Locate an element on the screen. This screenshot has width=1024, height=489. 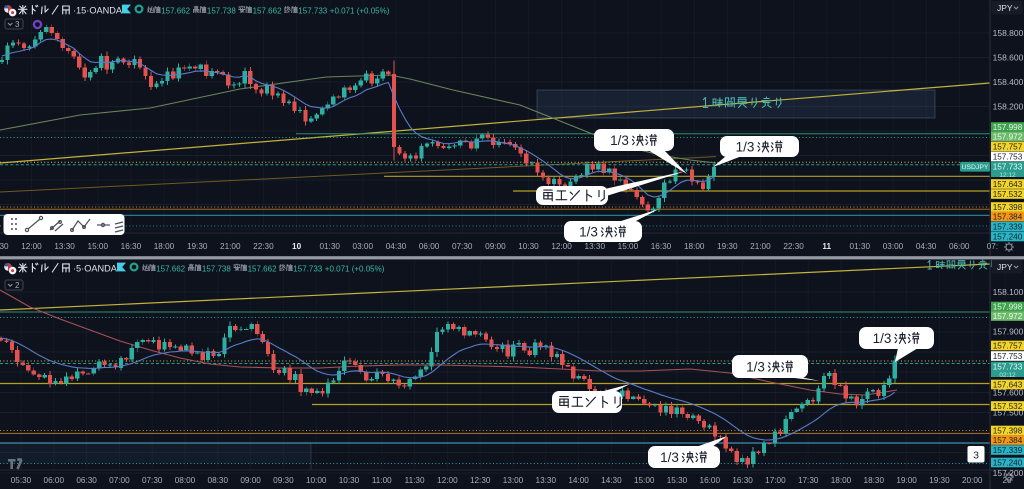
svg-text: 11 is located at coordinates (826, 246).